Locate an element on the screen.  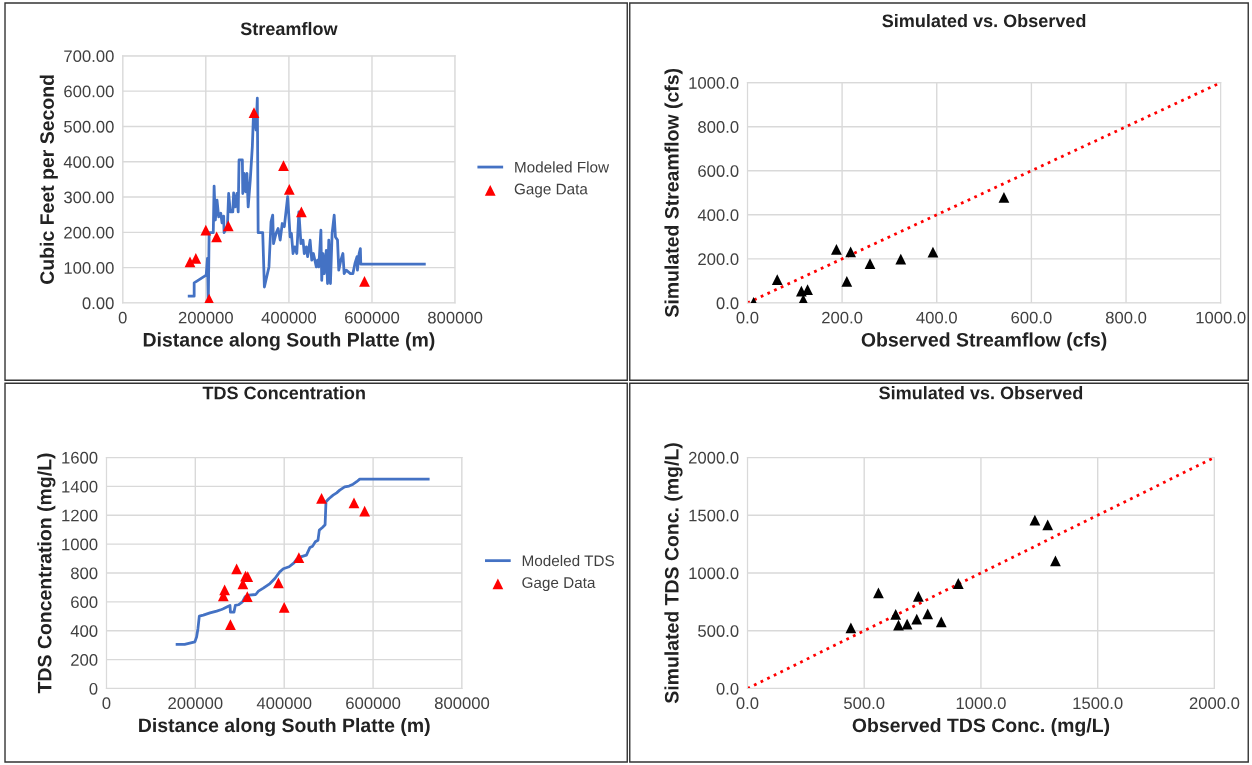
line-series is located at coordinates (302, 561).